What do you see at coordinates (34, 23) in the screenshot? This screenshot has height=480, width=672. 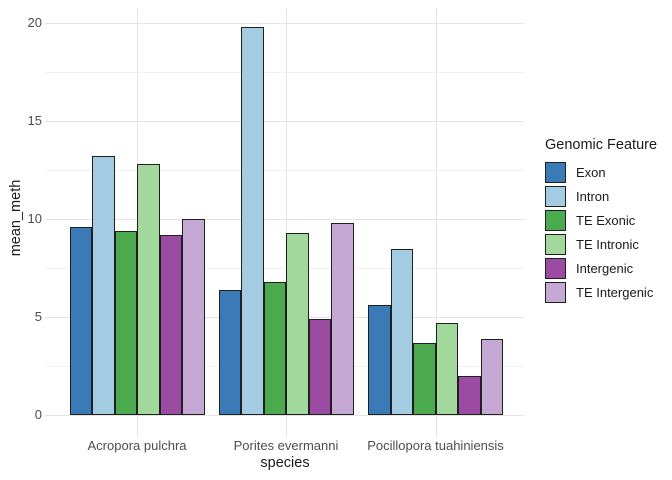 I see `y-tick-label: 20` at bounding box center [34, 23].